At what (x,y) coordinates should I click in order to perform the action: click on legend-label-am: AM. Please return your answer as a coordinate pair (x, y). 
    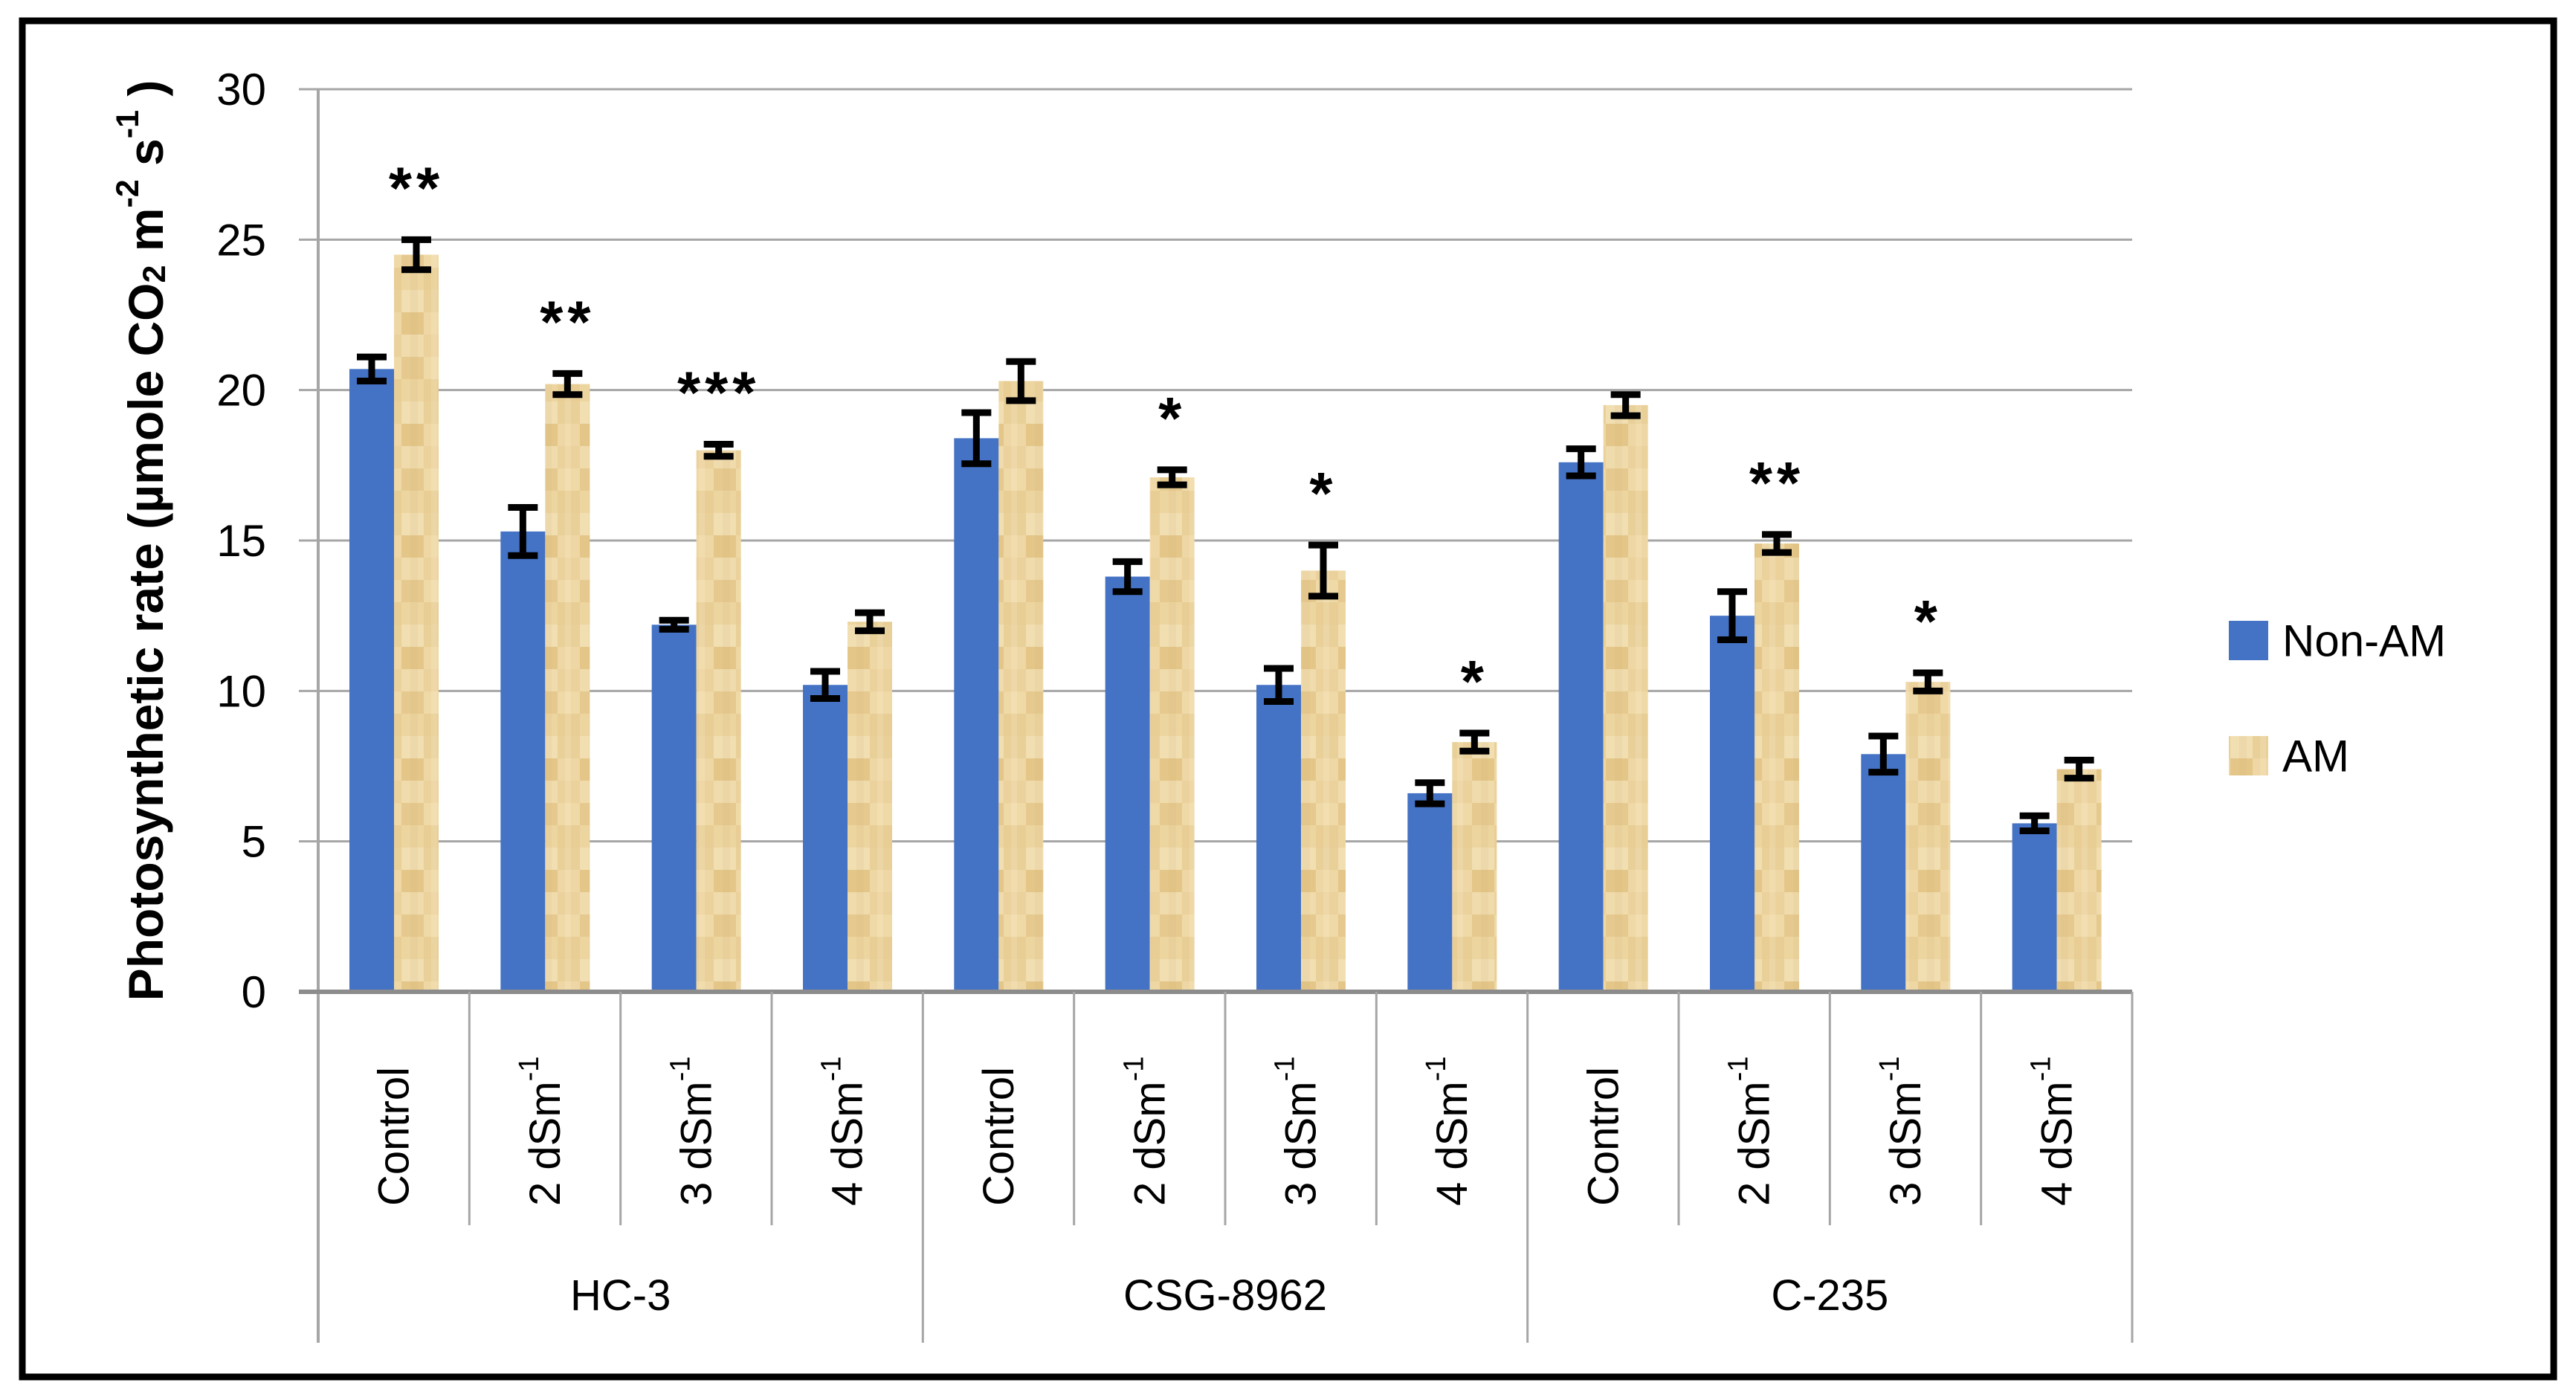
    Looking at the image, I should click on (2315, 756).